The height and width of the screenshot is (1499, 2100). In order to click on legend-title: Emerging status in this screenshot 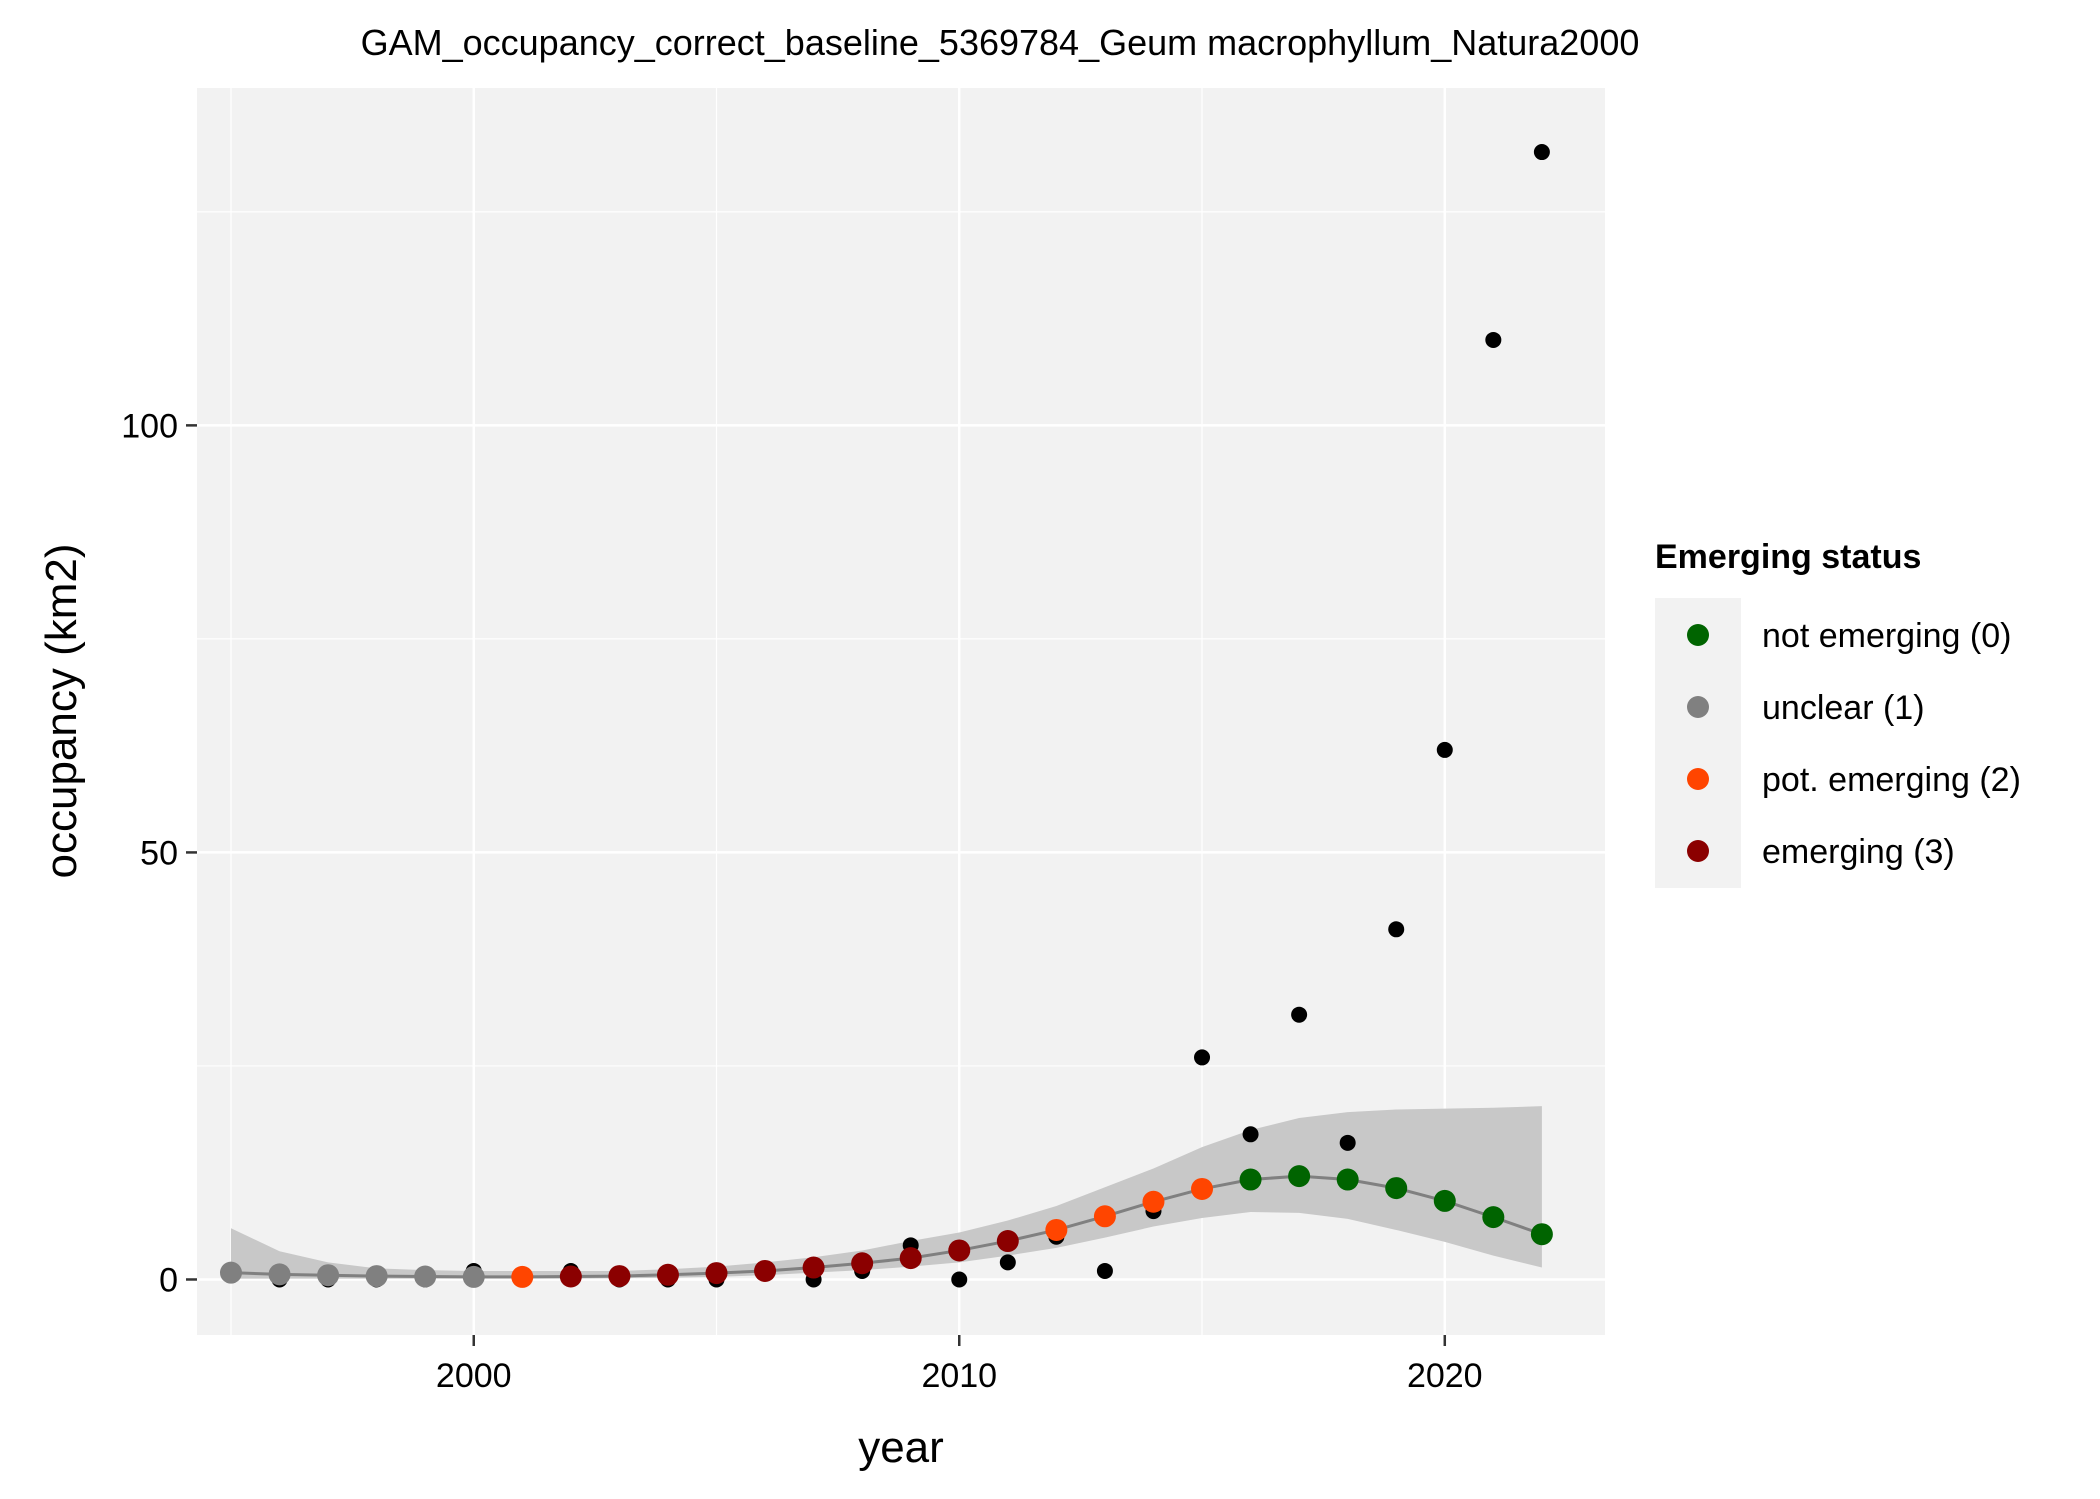, I will do `click(1788, 557)`.